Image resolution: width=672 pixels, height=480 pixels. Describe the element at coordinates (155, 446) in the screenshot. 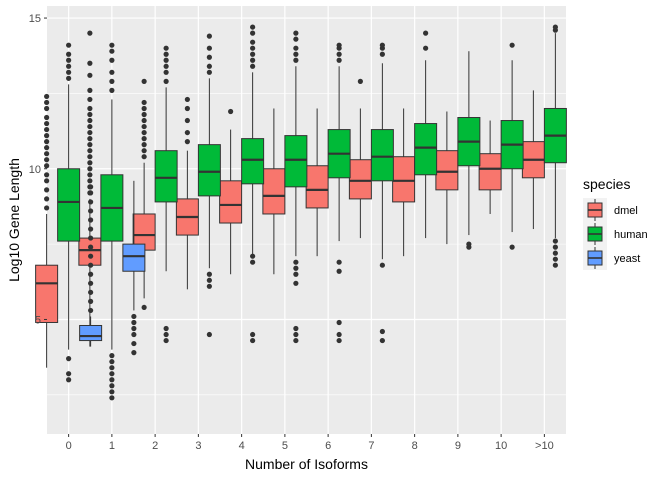

I see `x-tick-label: 2` at that location.